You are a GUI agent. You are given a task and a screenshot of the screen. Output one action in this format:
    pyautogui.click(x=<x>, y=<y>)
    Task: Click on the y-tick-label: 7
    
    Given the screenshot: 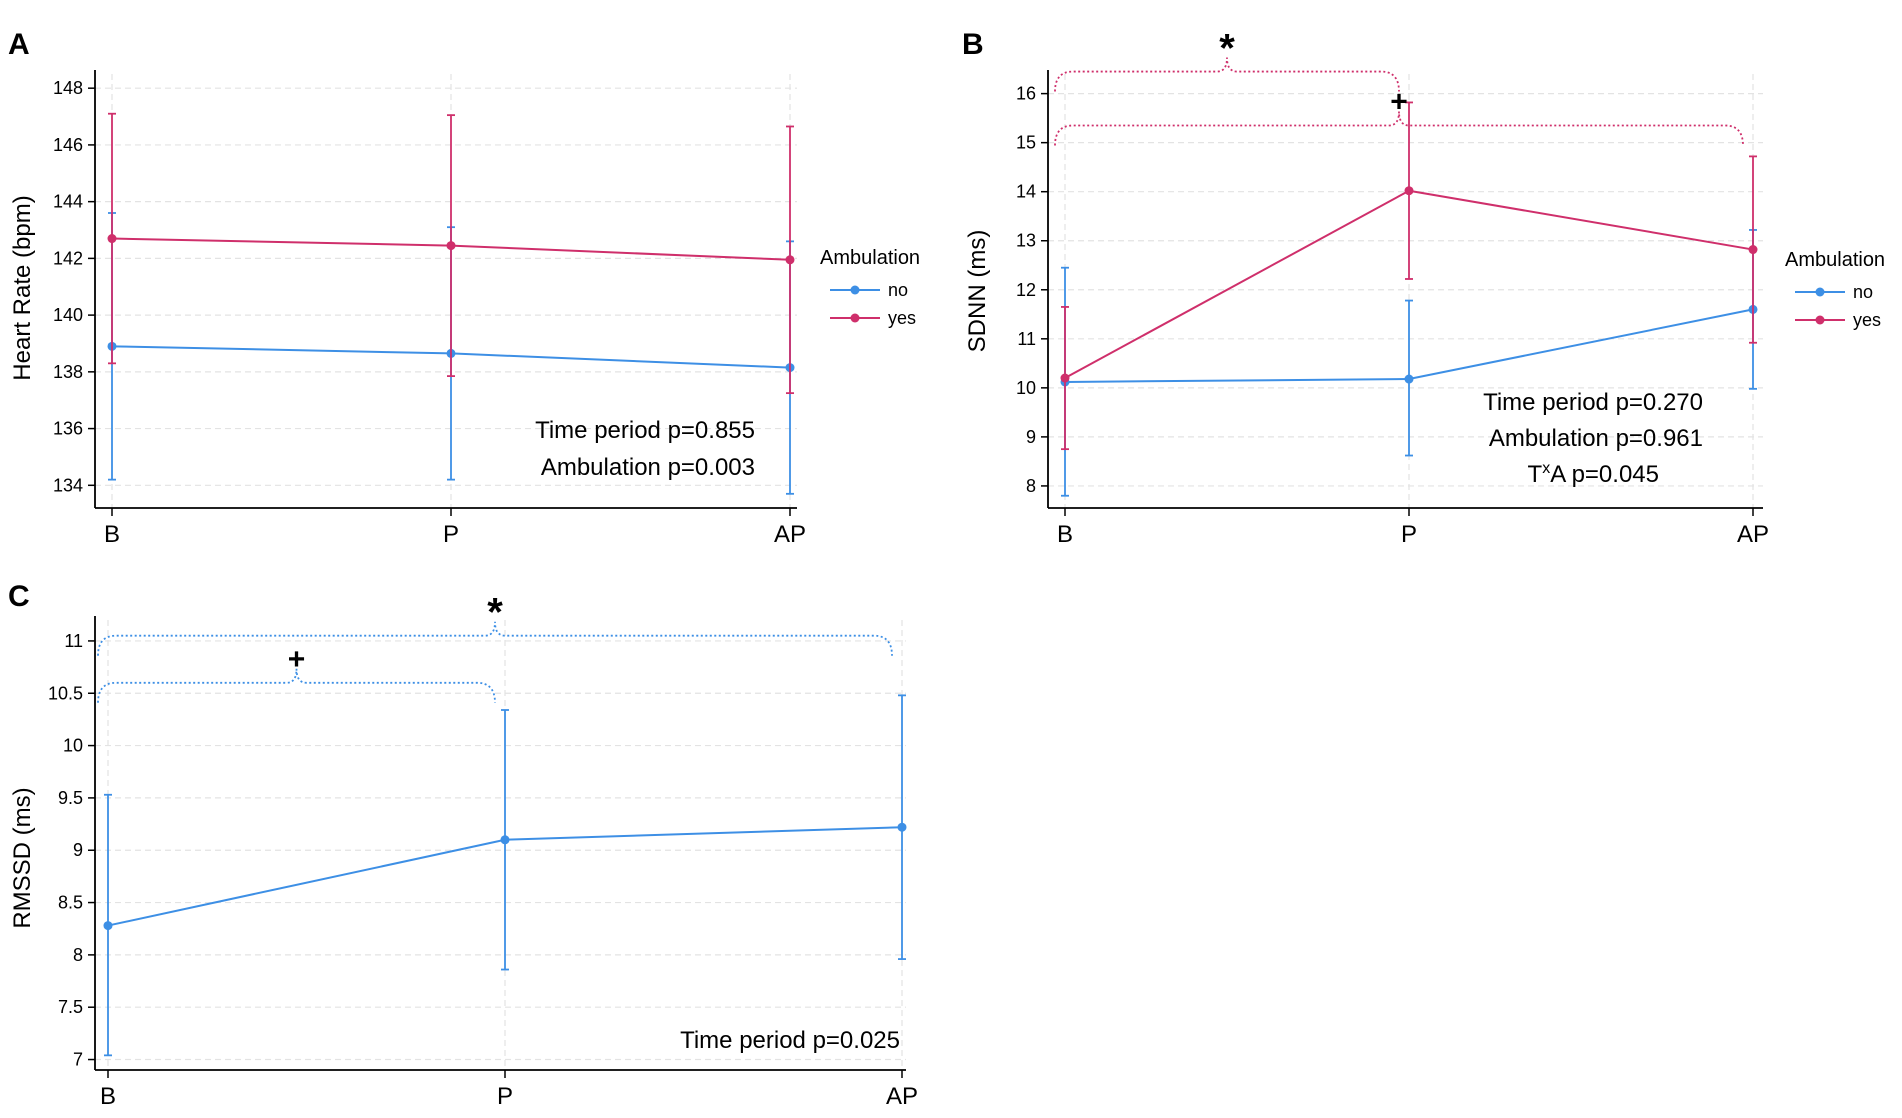 What is the action you would take?
    pyautogui.click(x=78, y=1060)
    